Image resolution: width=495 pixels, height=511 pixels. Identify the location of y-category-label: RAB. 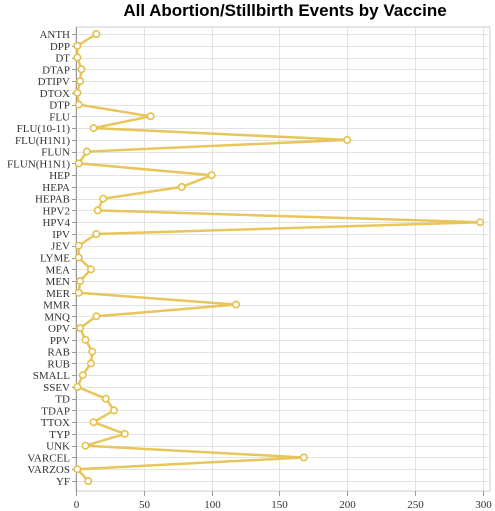
(58, 353).